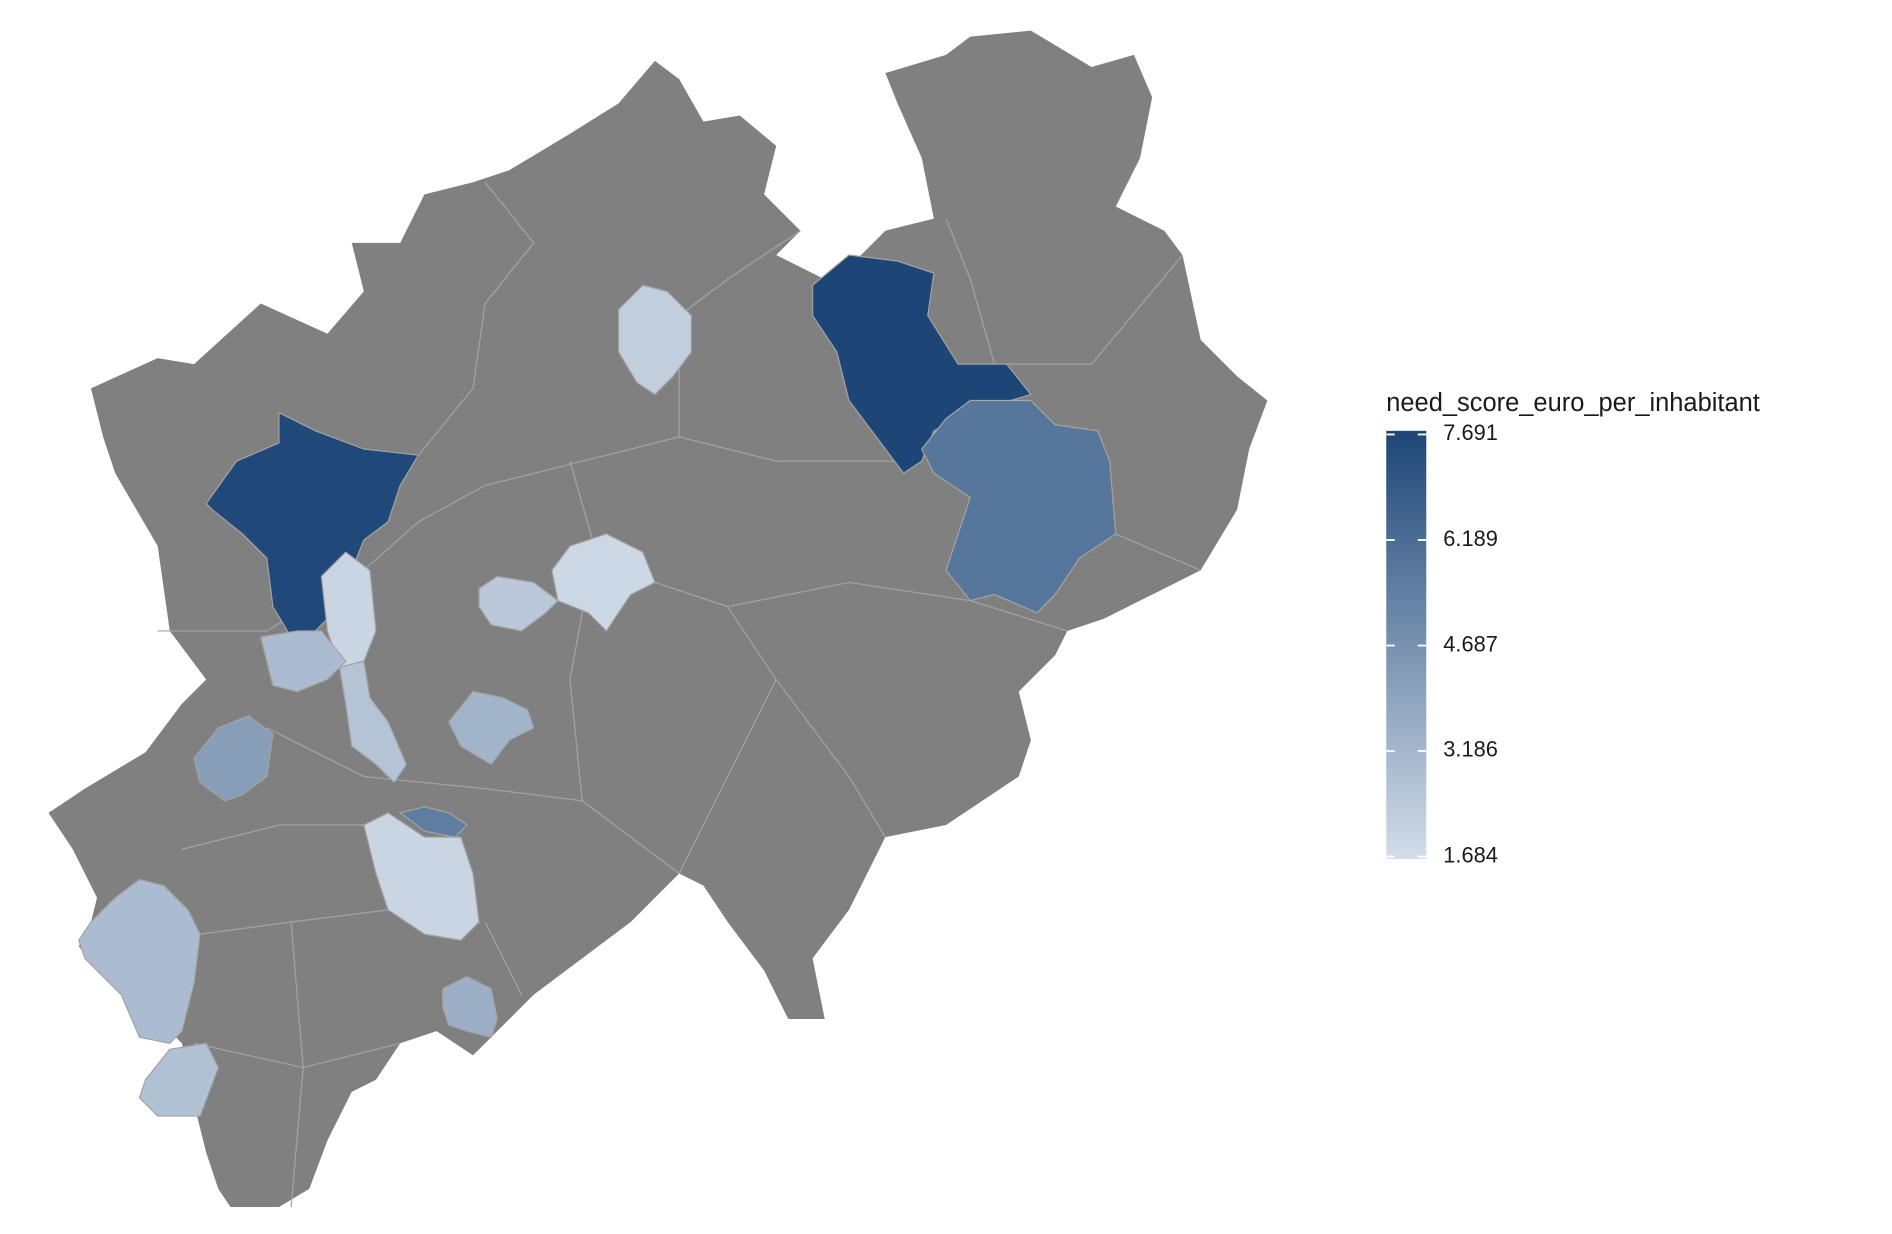 This screenshot has width=1892, height=1234. Describe the element at coordinates (1470, 854) in the screenshot. I see `tick-label: 1.684` at that location.